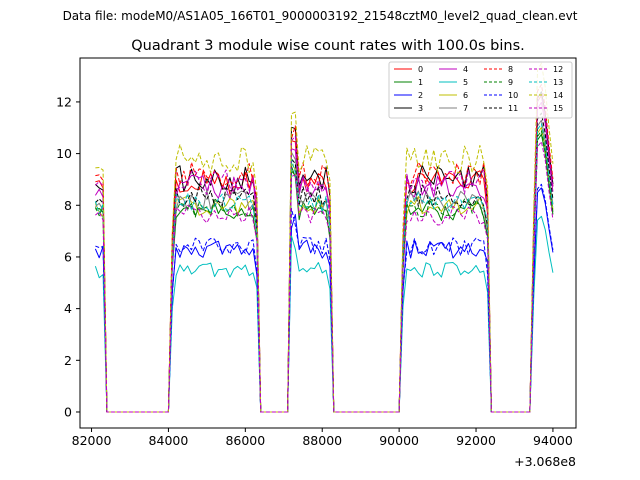 The height and width of the screenshot is (480, 640). What do you see at coordinates (476, 440) in the screenshot?
I see `x-tick-label: 92000` at bounding box center [476, 440].